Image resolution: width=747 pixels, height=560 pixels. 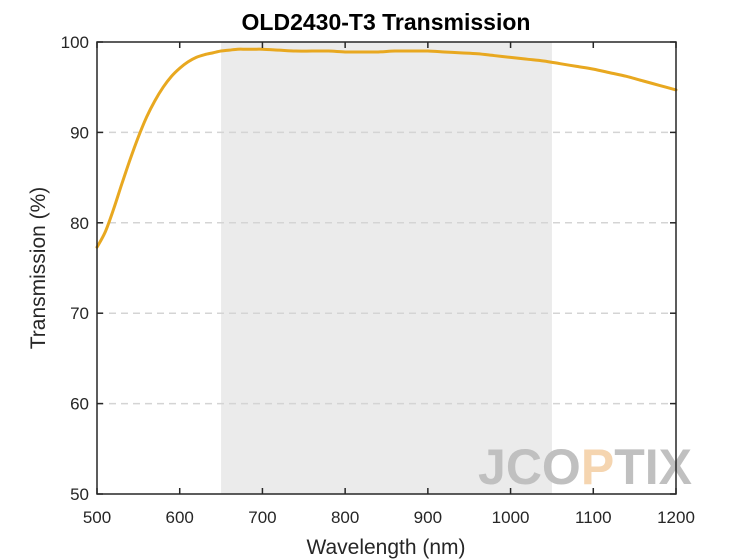 What do you see at coordinates (386, 22) in the screenshot?
I see `chart-title: OLD2430-T3 Transmission` at bounding box center [386, 22].